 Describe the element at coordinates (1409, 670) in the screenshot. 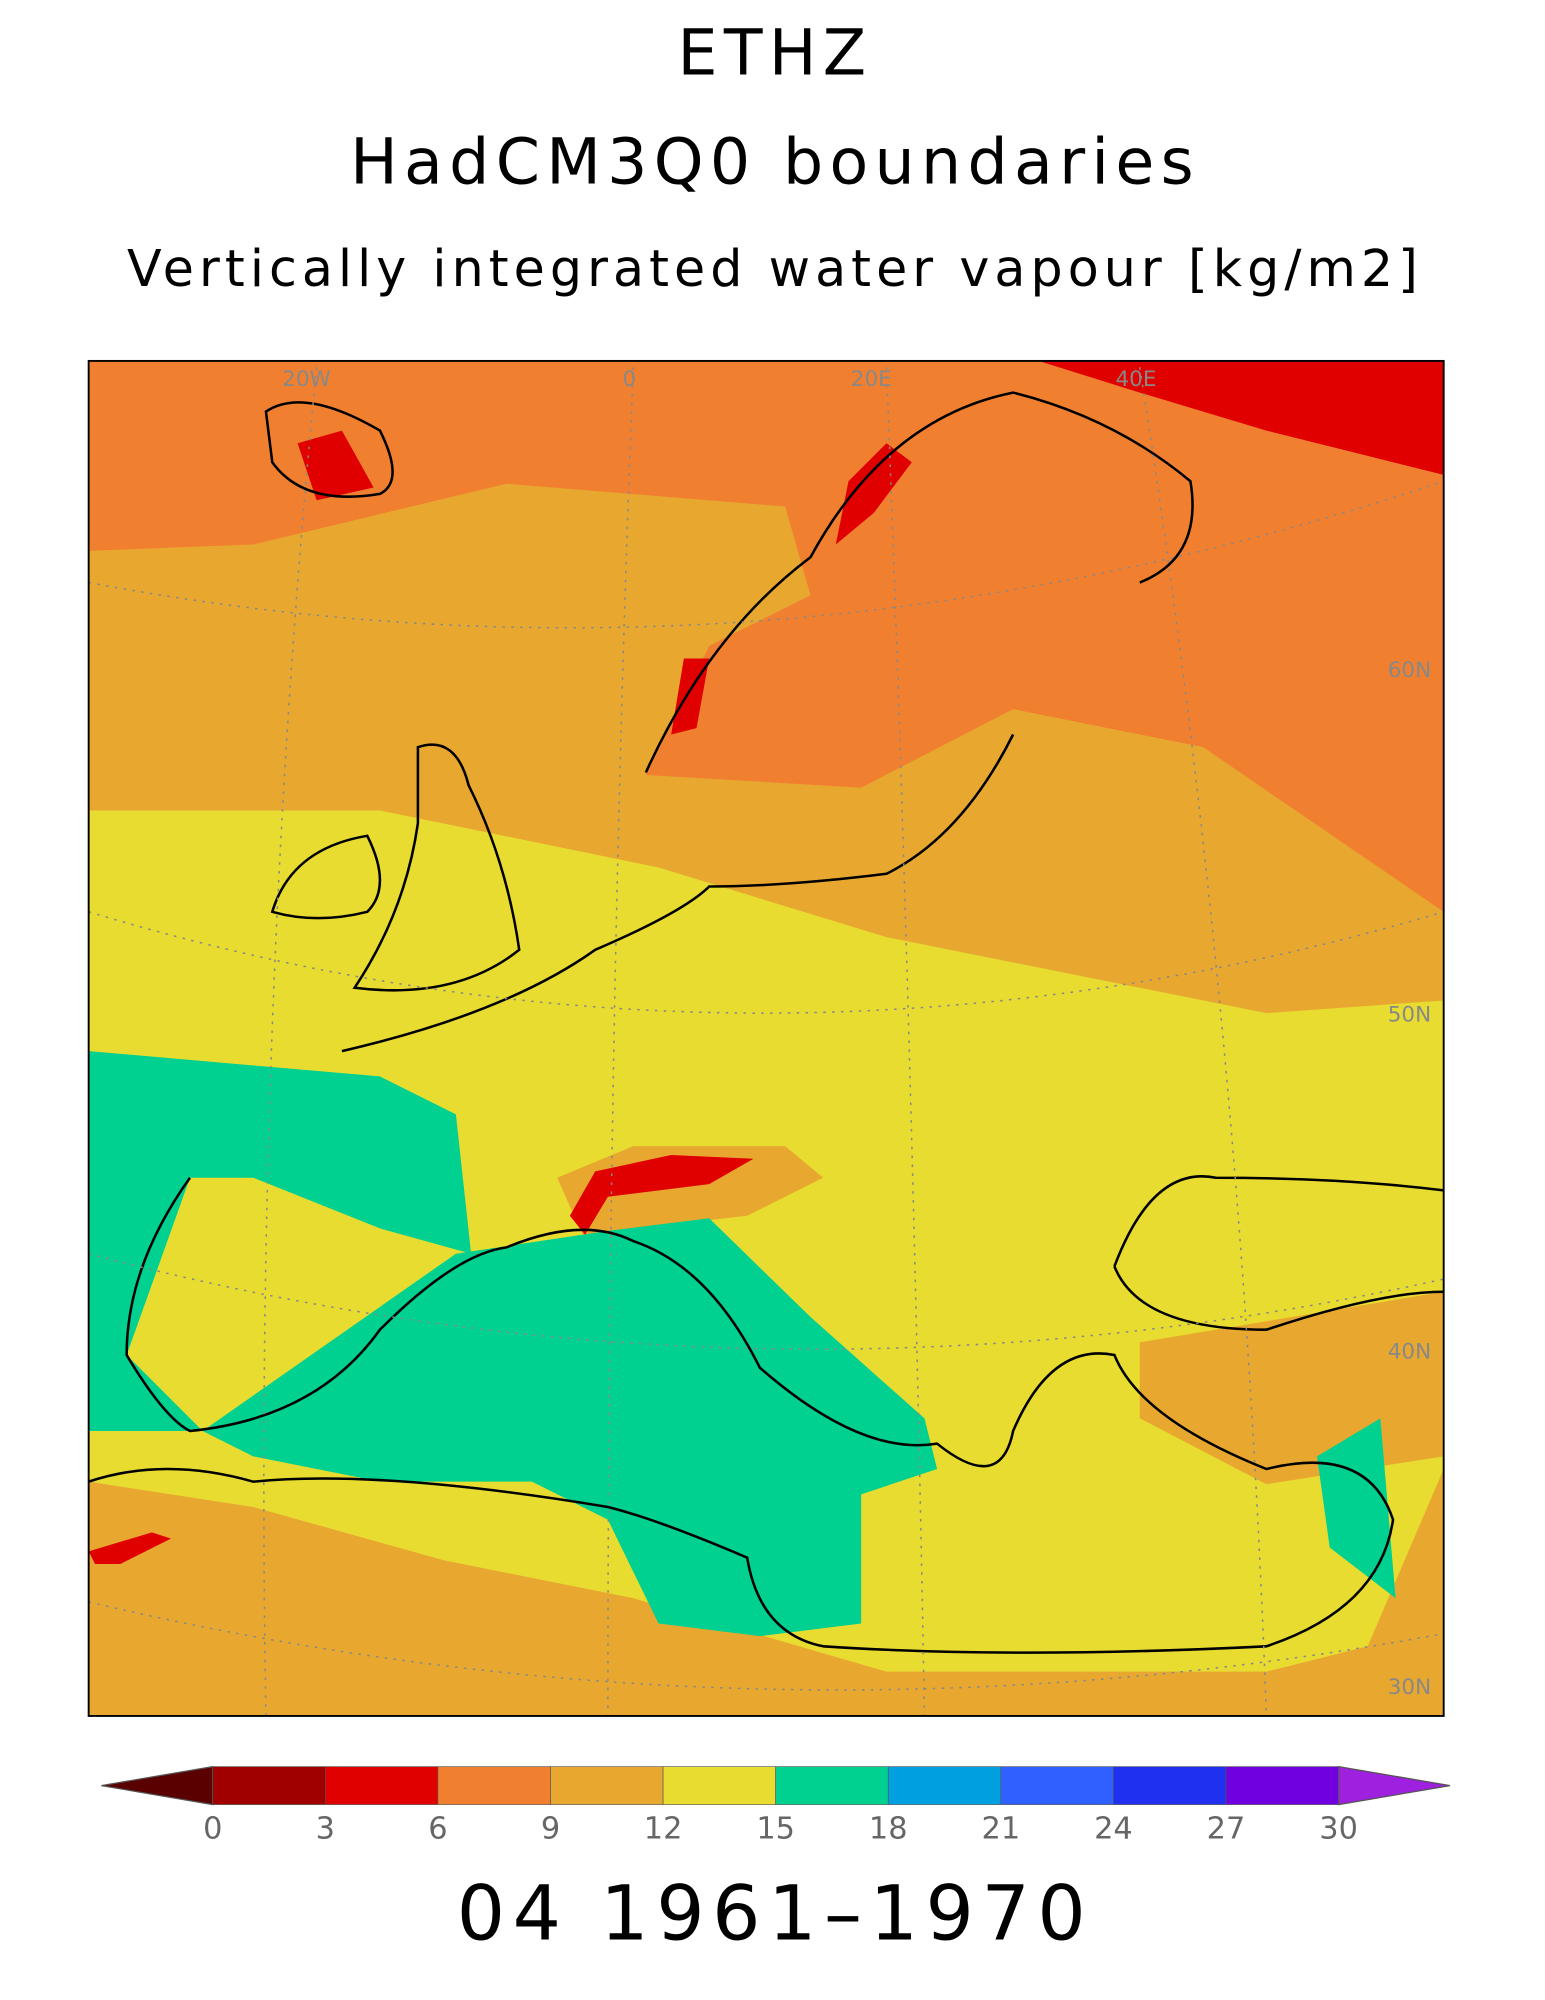

I see `latitude-label: 60N` at that location.